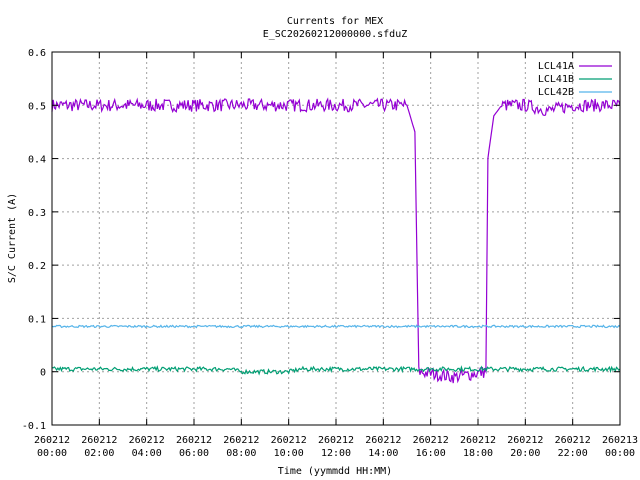 The height and width of the screenshot is (480, 640). I want to click on y-tick-label: 0.3, so click(37, 213).